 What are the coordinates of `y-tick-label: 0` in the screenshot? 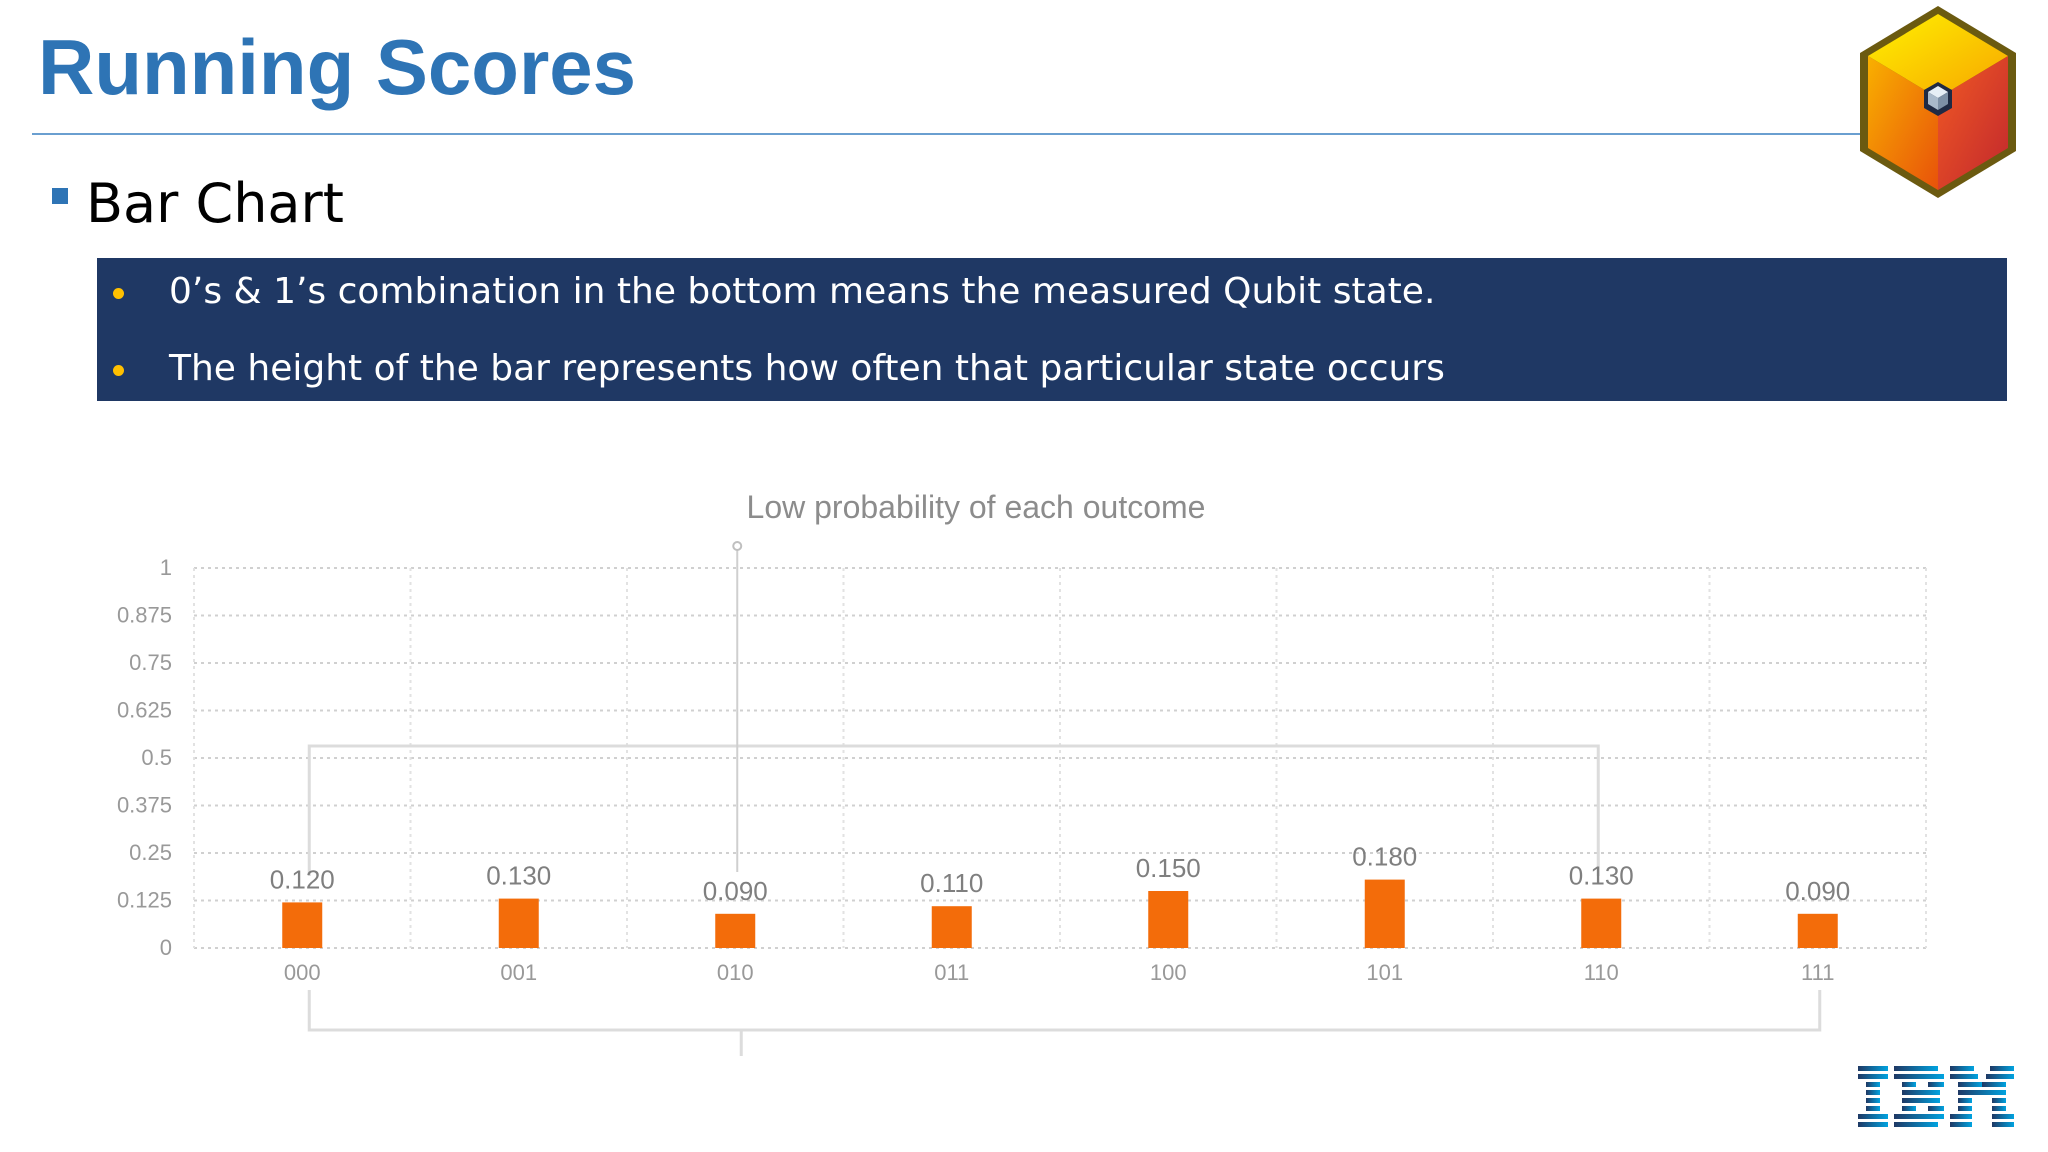 It's located at (166, 947).